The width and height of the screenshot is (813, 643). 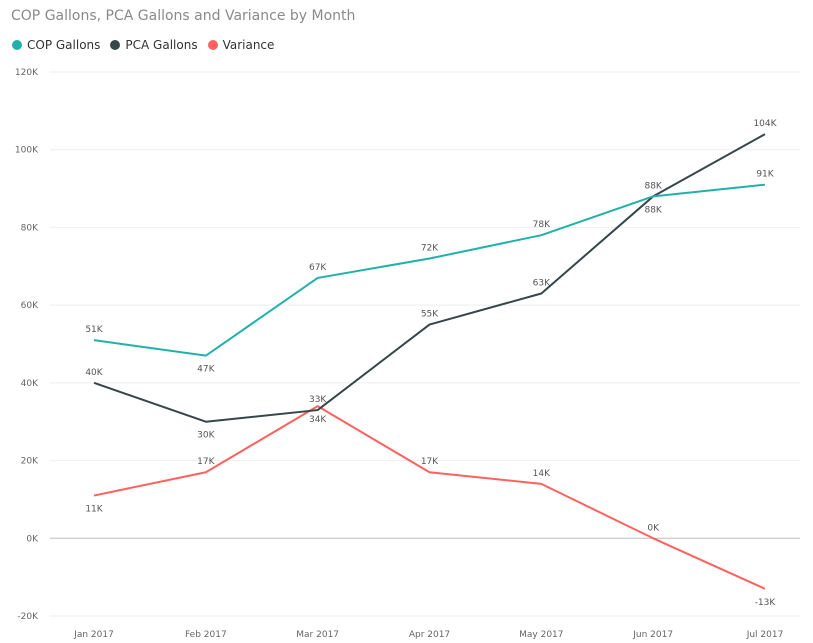 What do you see at coordinates (30, 462) in the screenshot?
I see `y-tick-label: 20K` at bounding box center [30, 462].